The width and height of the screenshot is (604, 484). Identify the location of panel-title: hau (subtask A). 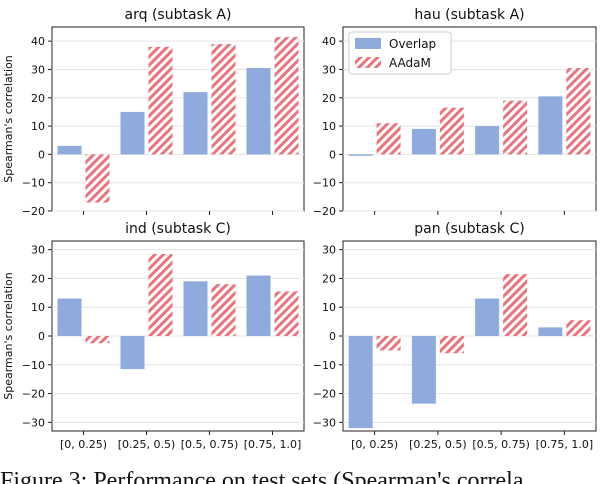
(469, 15).